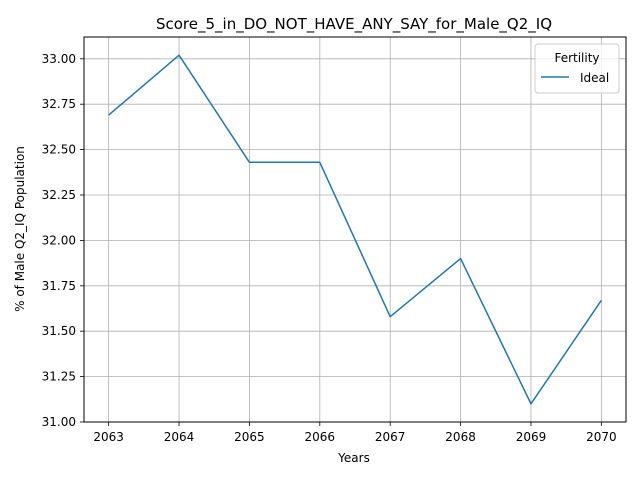 The height and width of the screenshot is (480, 640). Describe the element at coordinates (108, 437) in the screenshot. I see `x-tick-label: 2063` at that location.